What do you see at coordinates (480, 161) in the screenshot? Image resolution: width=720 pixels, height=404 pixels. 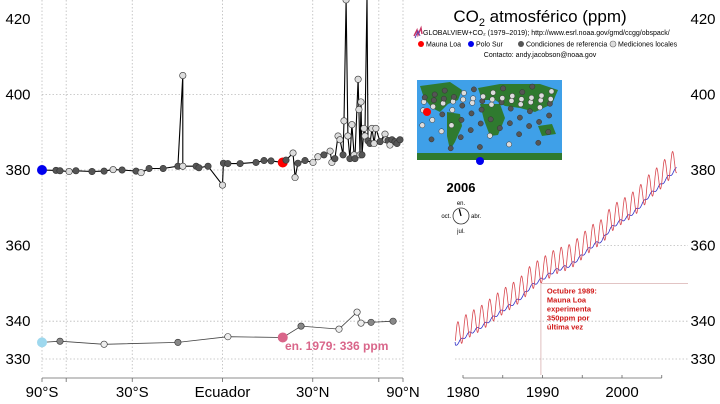 I see `south-pole-map-marker` at bounding box center [480, 161].